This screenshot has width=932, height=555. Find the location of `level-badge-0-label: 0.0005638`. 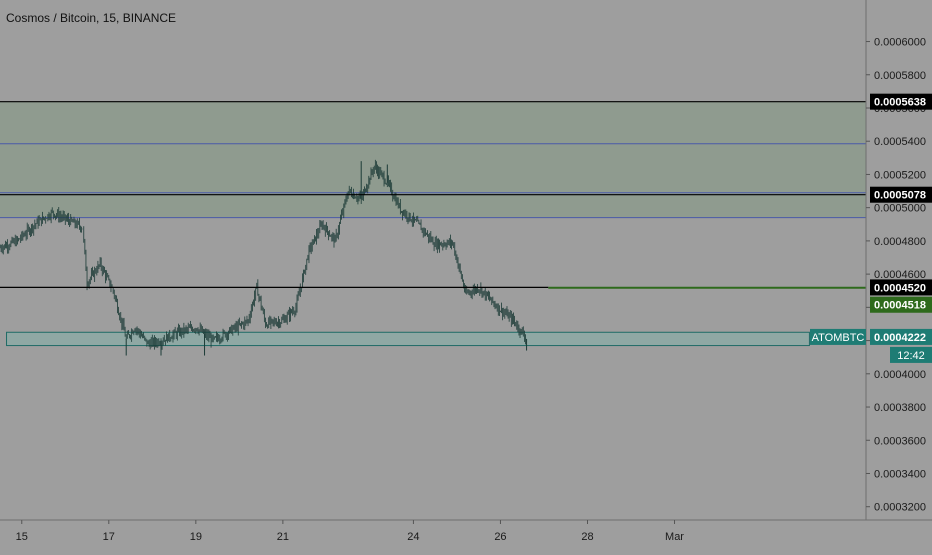

level-badge-0-label: 0.0005638 is located at coordinates (900, 103).